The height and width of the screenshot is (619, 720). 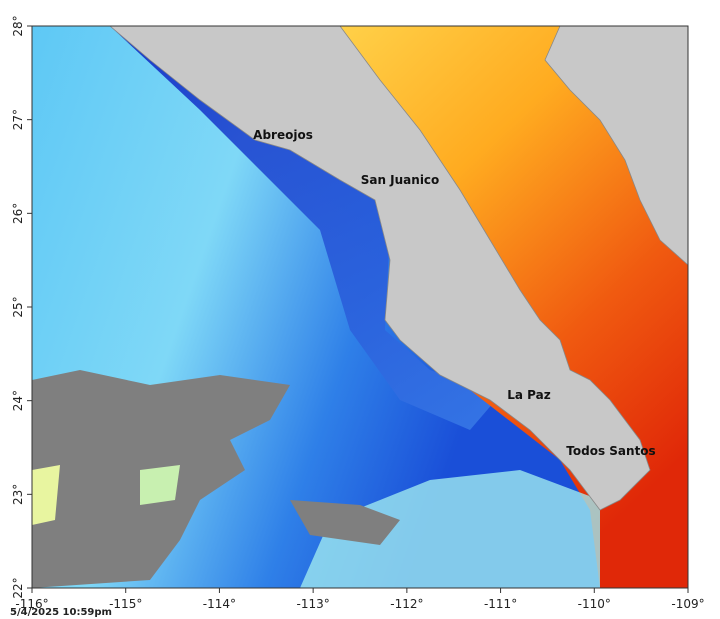 What do you see at coordinates (219, 604) in the screenshot?
I see `x-tick-label: -114°` at bounding box center [219, 604].